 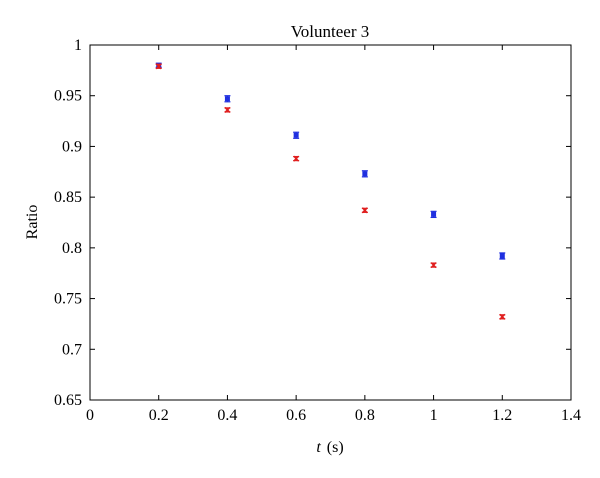 I want to click on x-axis-label: t (s), so click(x=329, y=447).